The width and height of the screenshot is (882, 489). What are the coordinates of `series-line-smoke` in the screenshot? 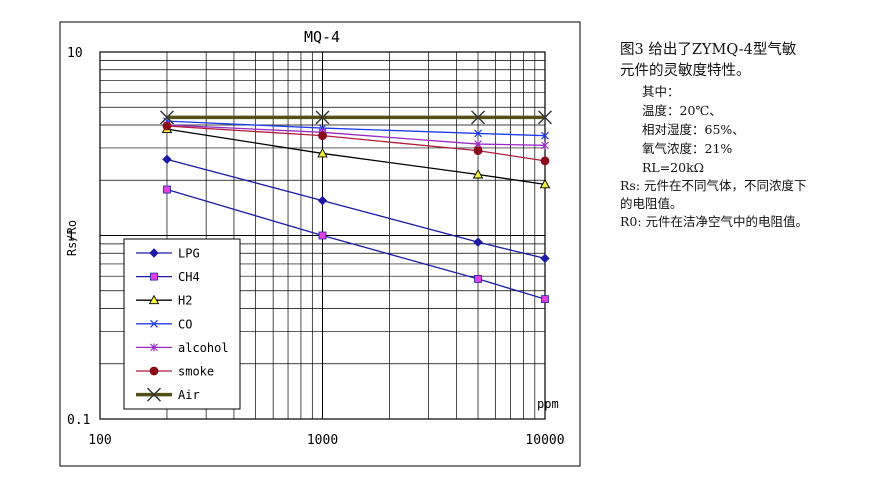 It's located at (356, 143).